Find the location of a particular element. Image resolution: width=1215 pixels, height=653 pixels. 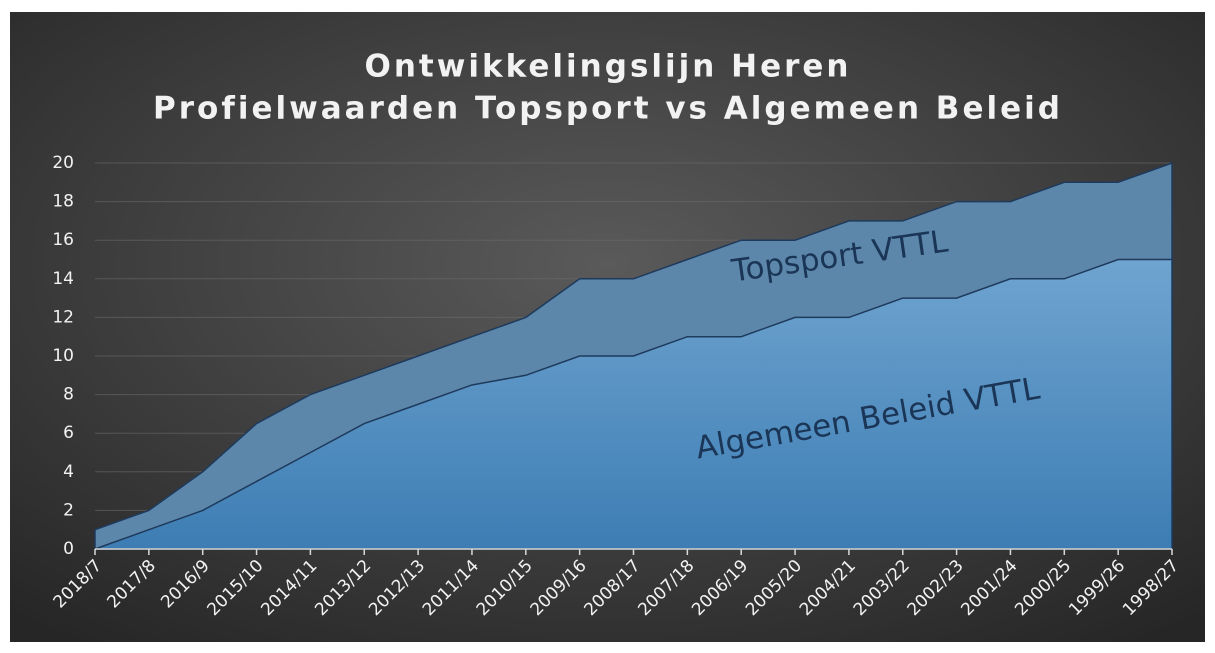

y-tick-label: 0 is located at coordinates (68, 549).